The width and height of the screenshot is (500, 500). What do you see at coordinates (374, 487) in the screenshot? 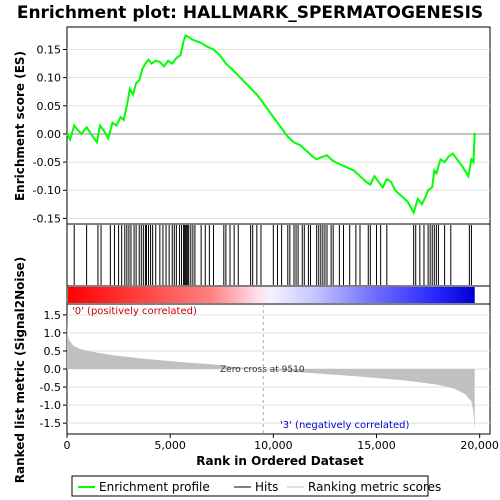
I see `legend-label-metric: Ranking metric scores` at bounding box center [374, 487].